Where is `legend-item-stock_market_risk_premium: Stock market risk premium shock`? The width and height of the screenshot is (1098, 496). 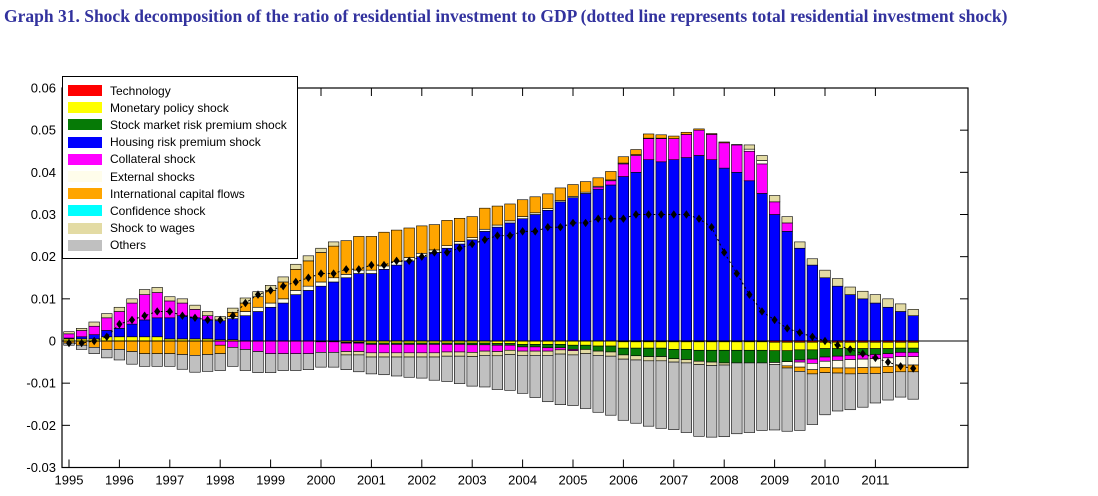
legend-item-stock_market_risk_premium: Stock market risk premium shock is located at coordinates (180, 124).